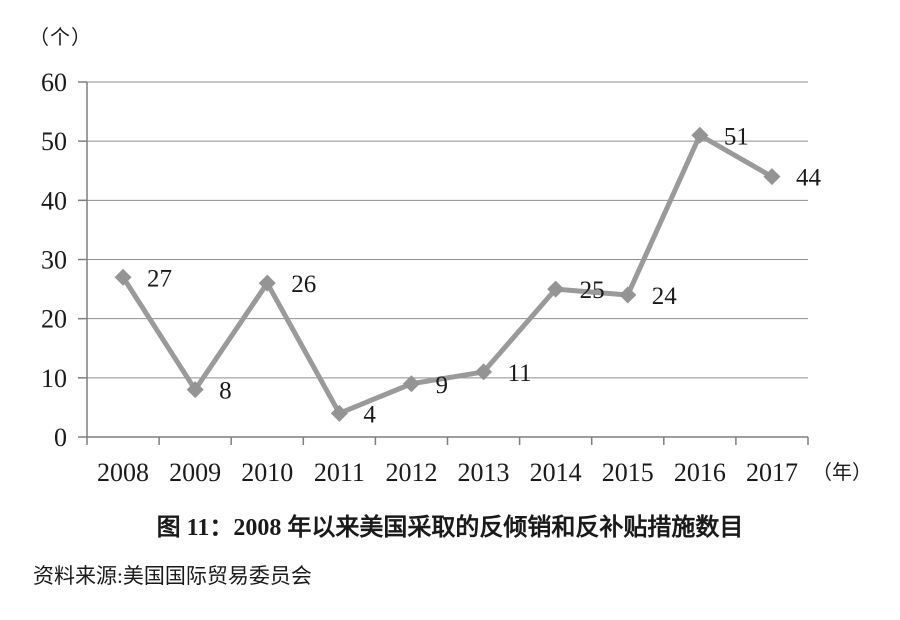 This screenshot has width=900, height=620. I want to click on x-tick-label: 2011, so click(339, 472).